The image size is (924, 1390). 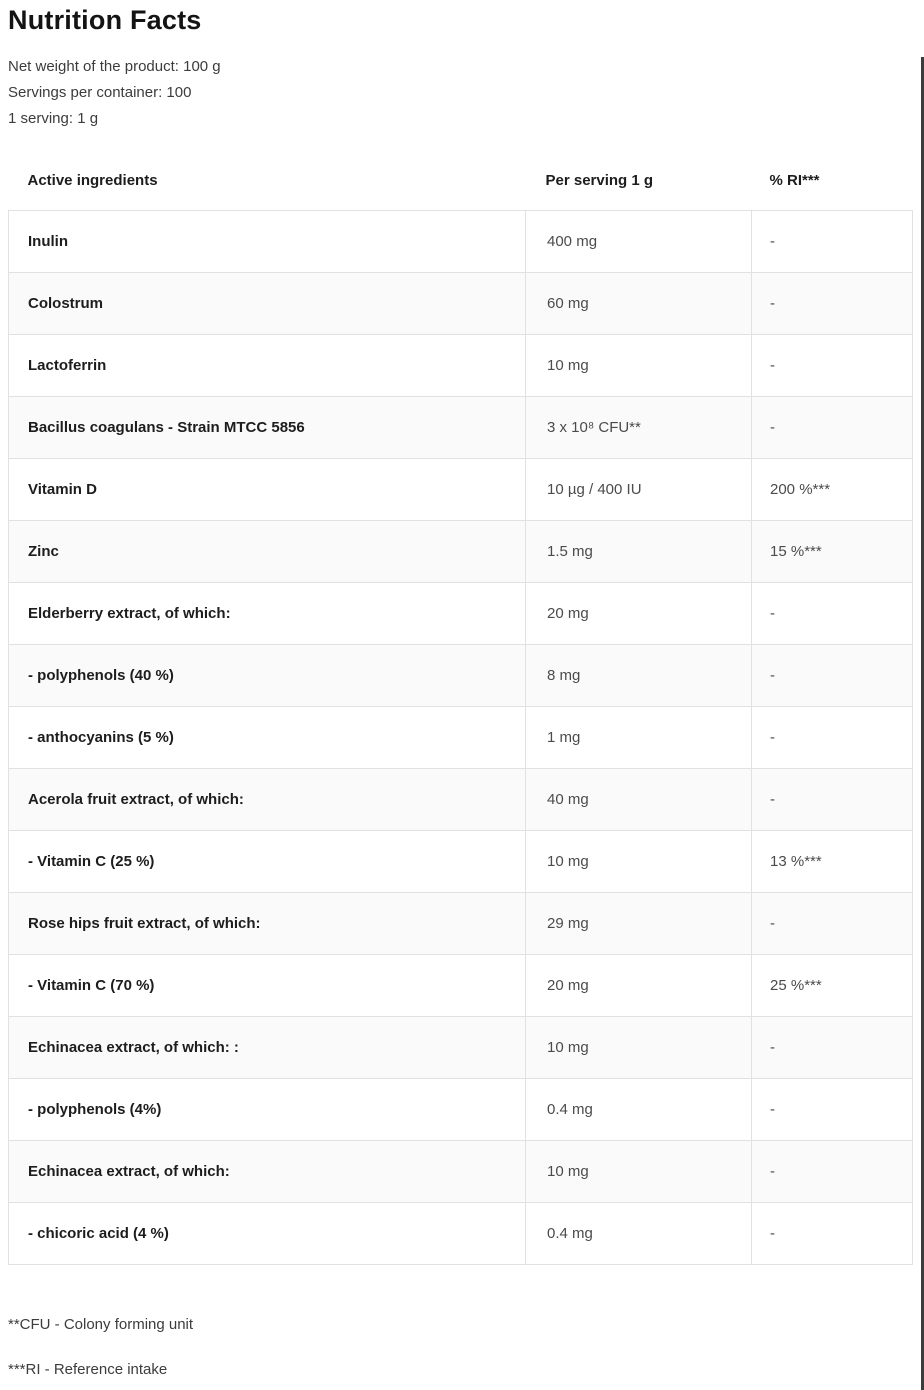 I want to click on table-row: Lactoferrin 10 mg -, so click(x=460, y=365).